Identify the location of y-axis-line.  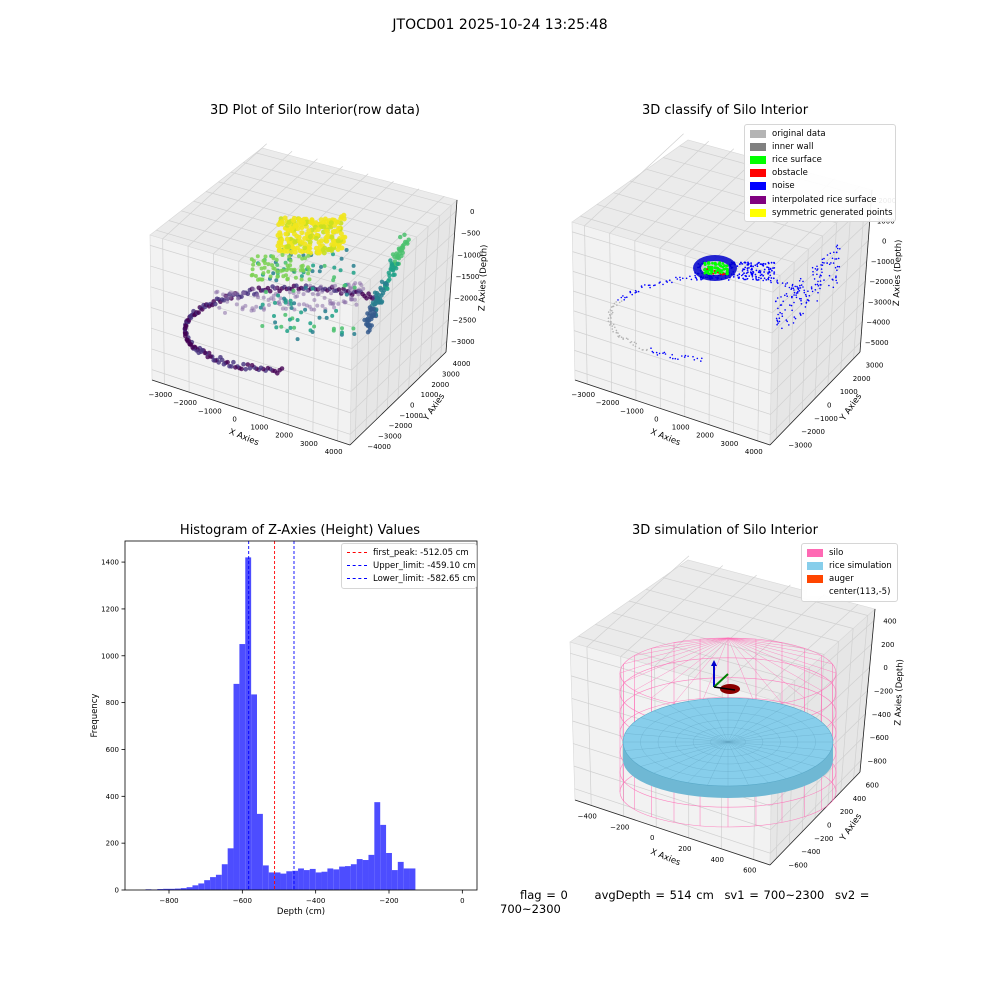
(815, 398).